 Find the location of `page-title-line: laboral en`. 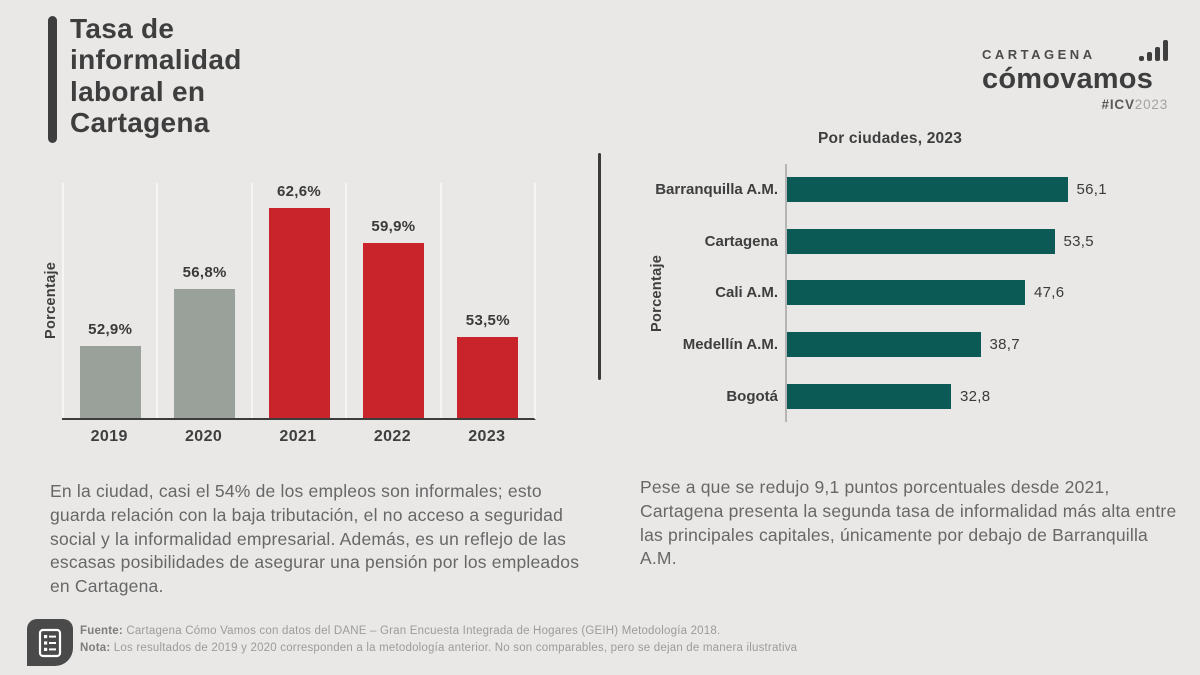

page-title-line: laboral en is located at coordinates (138, 91).